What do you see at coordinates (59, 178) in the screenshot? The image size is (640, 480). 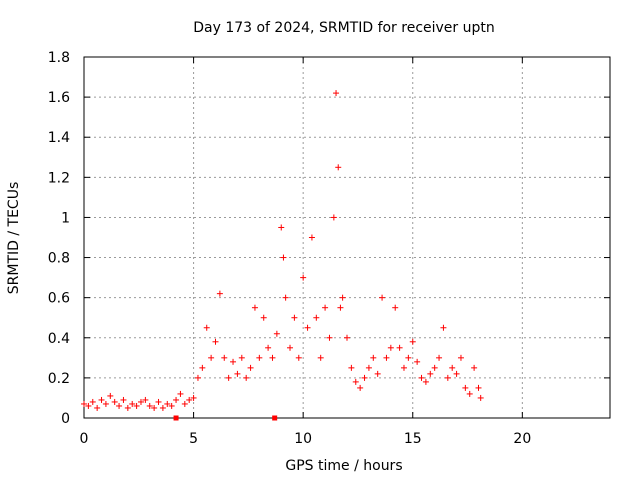 I see `y-tick-label: 1.2` at bounding box center [59, 178].